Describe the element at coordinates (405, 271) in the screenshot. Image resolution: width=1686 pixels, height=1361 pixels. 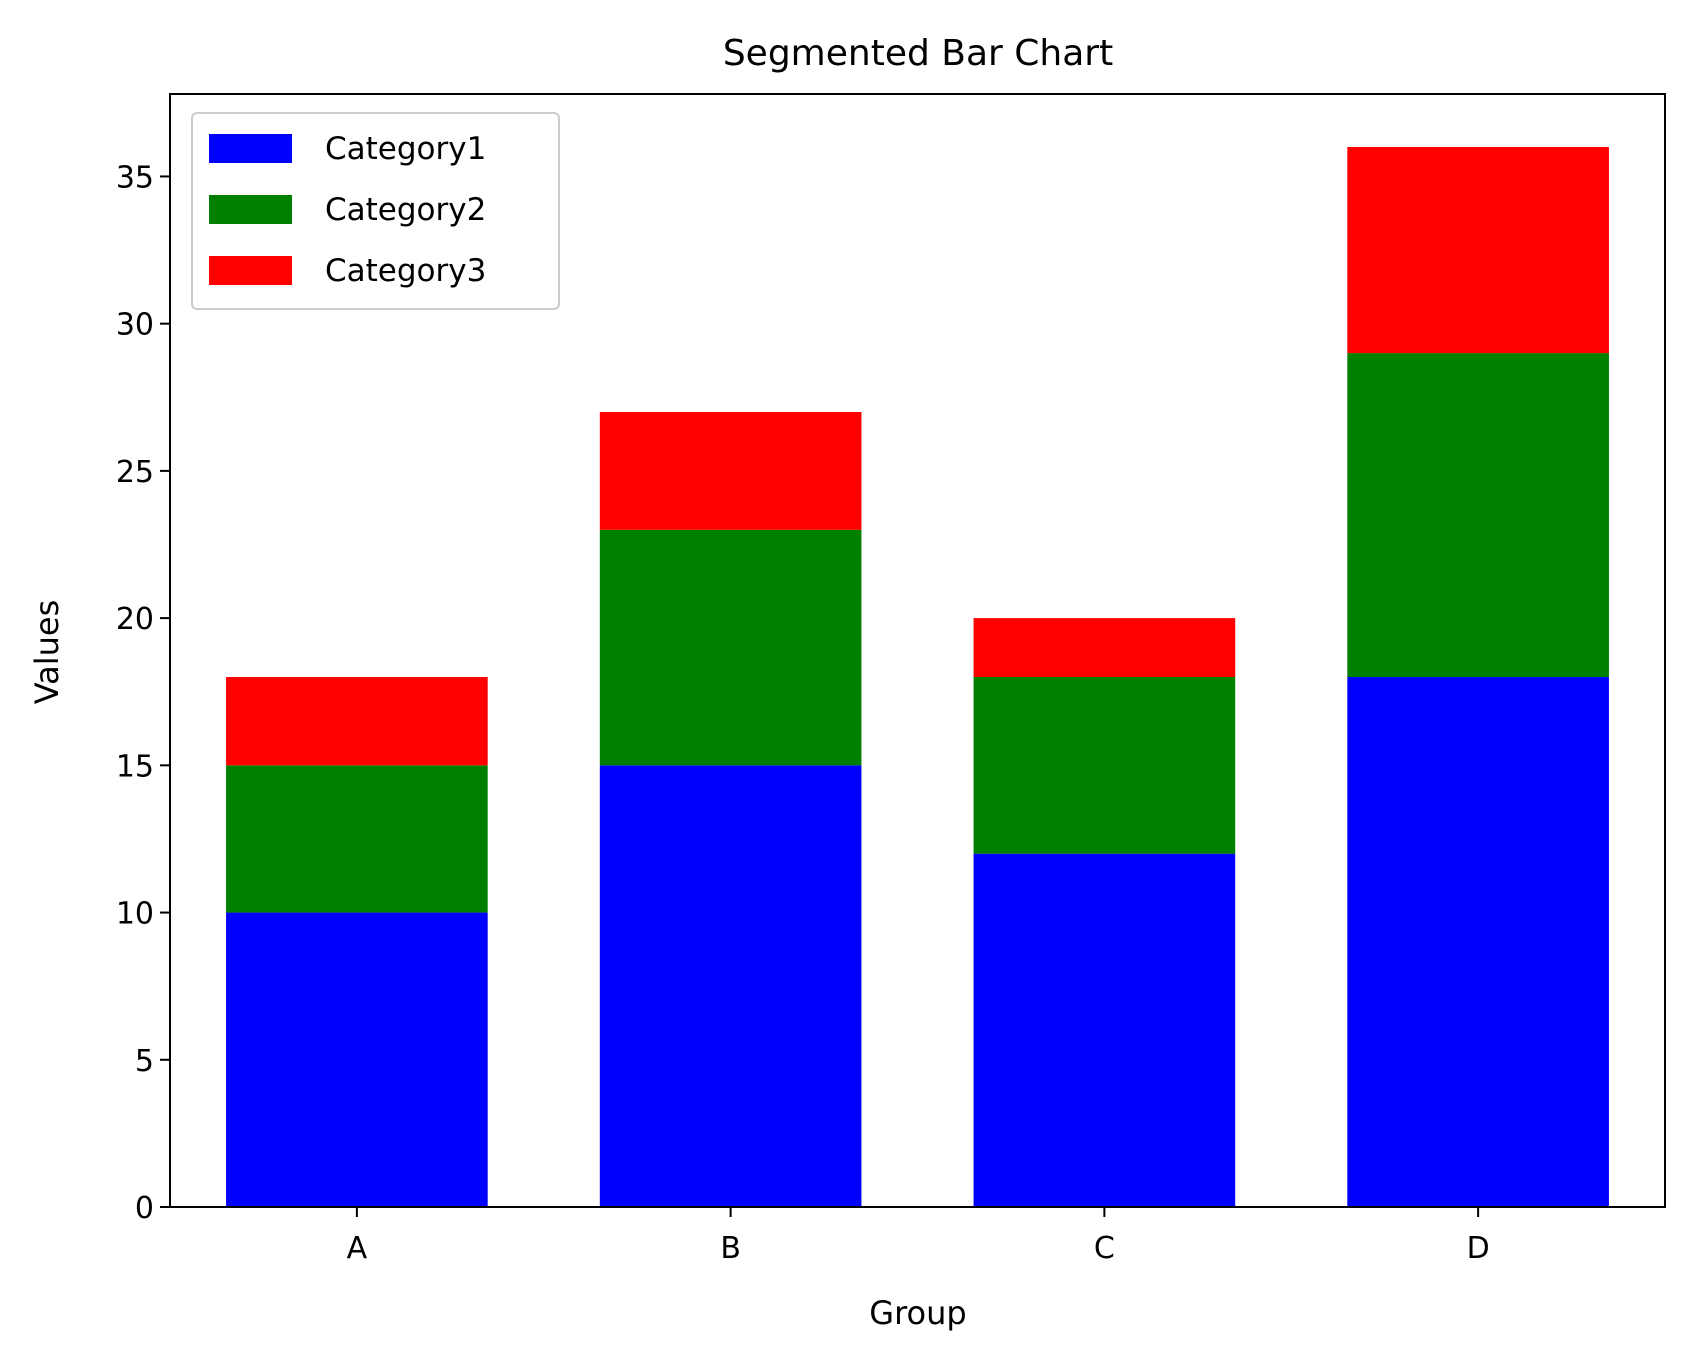
I see `legend-label-series-3: Category3` at that location.